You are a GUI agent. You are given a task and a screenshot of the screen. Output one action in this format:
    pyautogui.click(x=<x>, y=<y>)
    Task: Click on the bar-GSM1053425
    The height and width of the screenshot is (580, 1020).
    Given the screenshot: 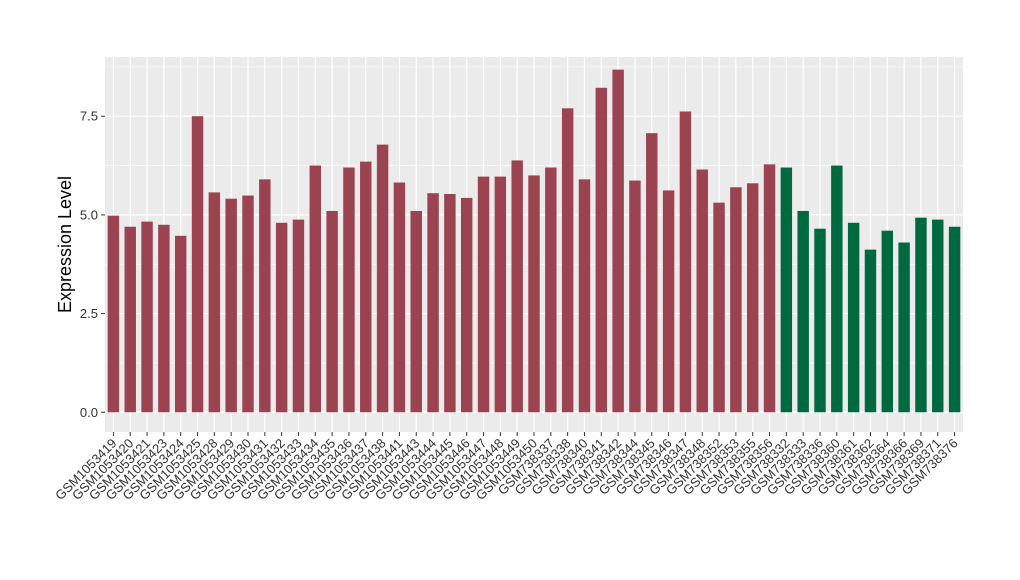 What is the action you would take?
    pyautogui.click(x=197, y=264)
    